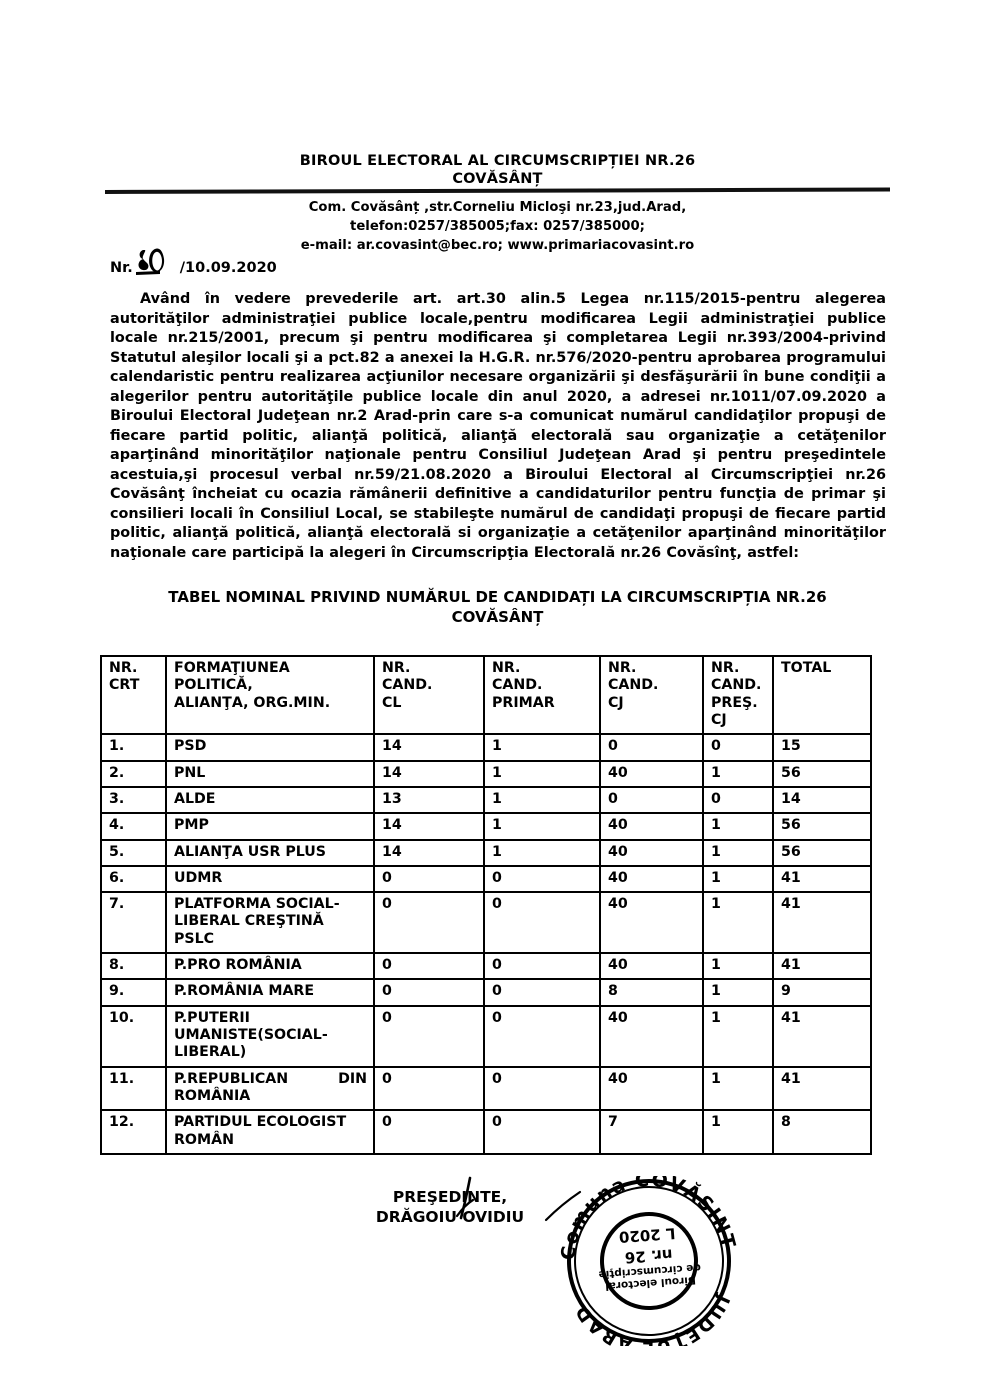 This screenshot has width=990, height=1400. I want to click on cell-nr-crt: 12., so click(133, 1132).